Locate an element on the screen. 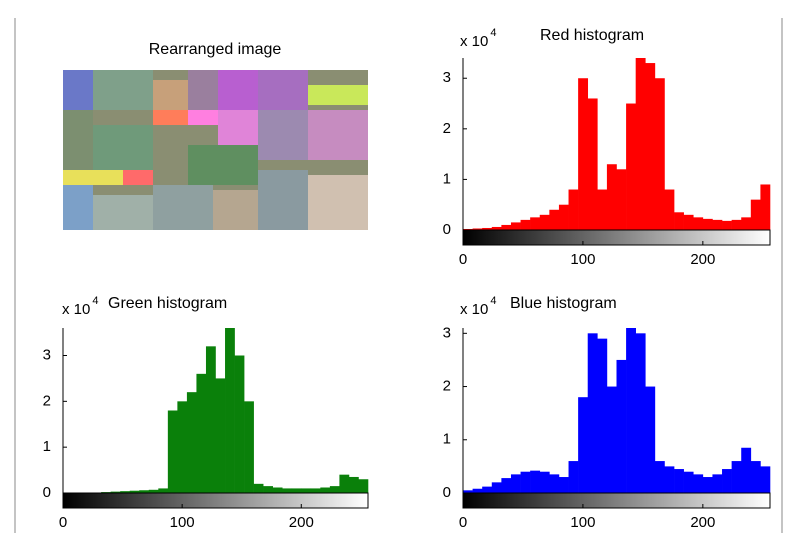  rearranged-image is located at coordinates (215, 150).